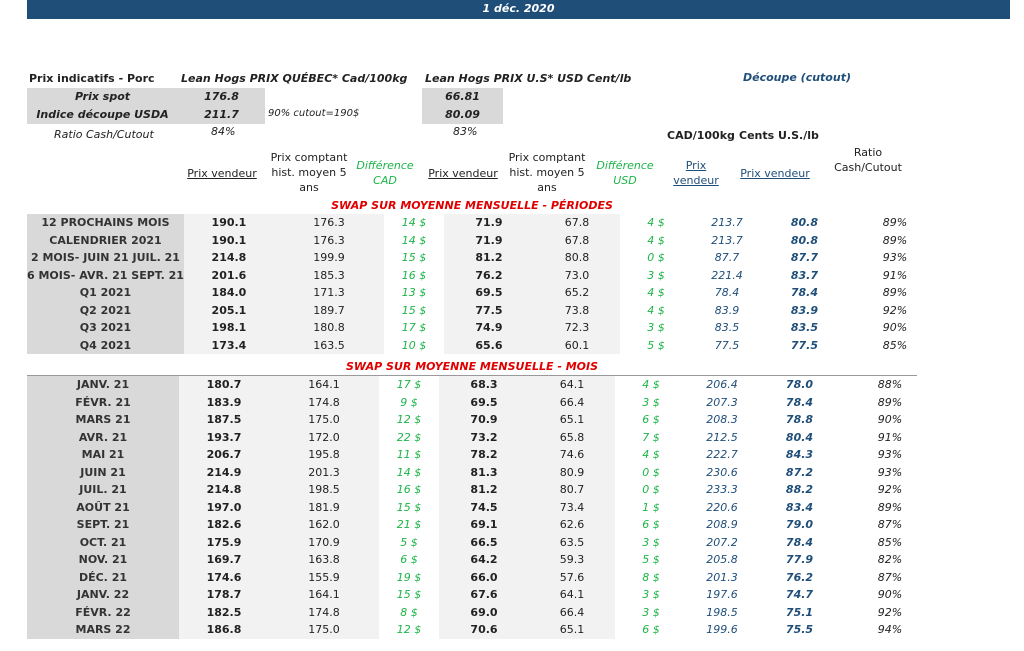 This screenshot has width=1024, height=651. Describe the element at coordinates (890, 525) in the screenshot. I see `ratio-cash-cutout: 87%` at that location.